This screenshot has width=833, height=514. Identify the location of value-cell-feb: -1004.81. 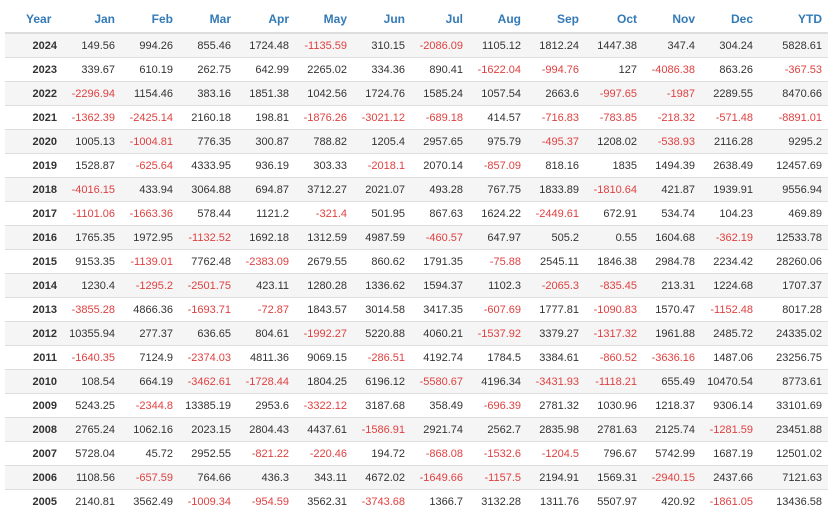
(150, 141).